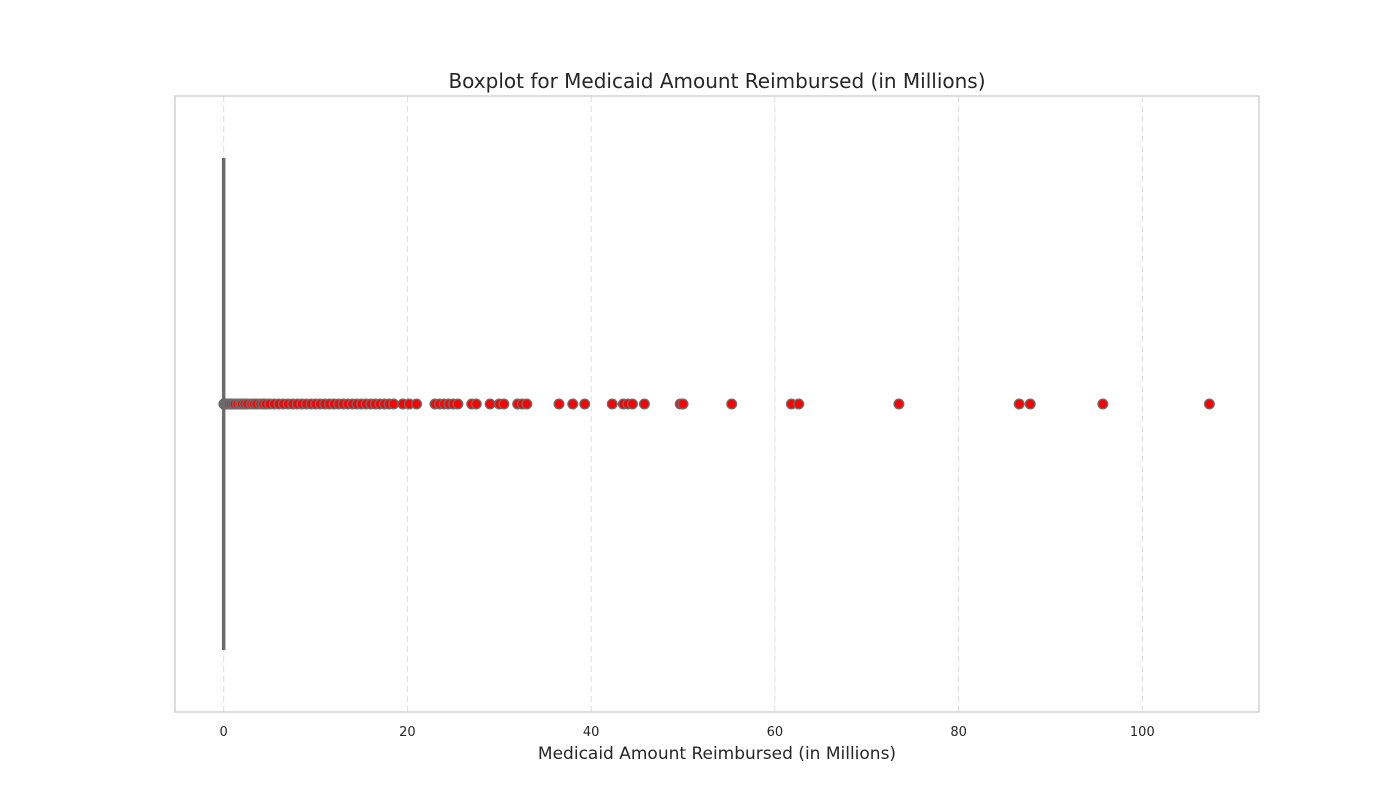 The height and width of the screenshot is (800, 1400). I want to click on x-tick-label: 40, so click(591, 732).